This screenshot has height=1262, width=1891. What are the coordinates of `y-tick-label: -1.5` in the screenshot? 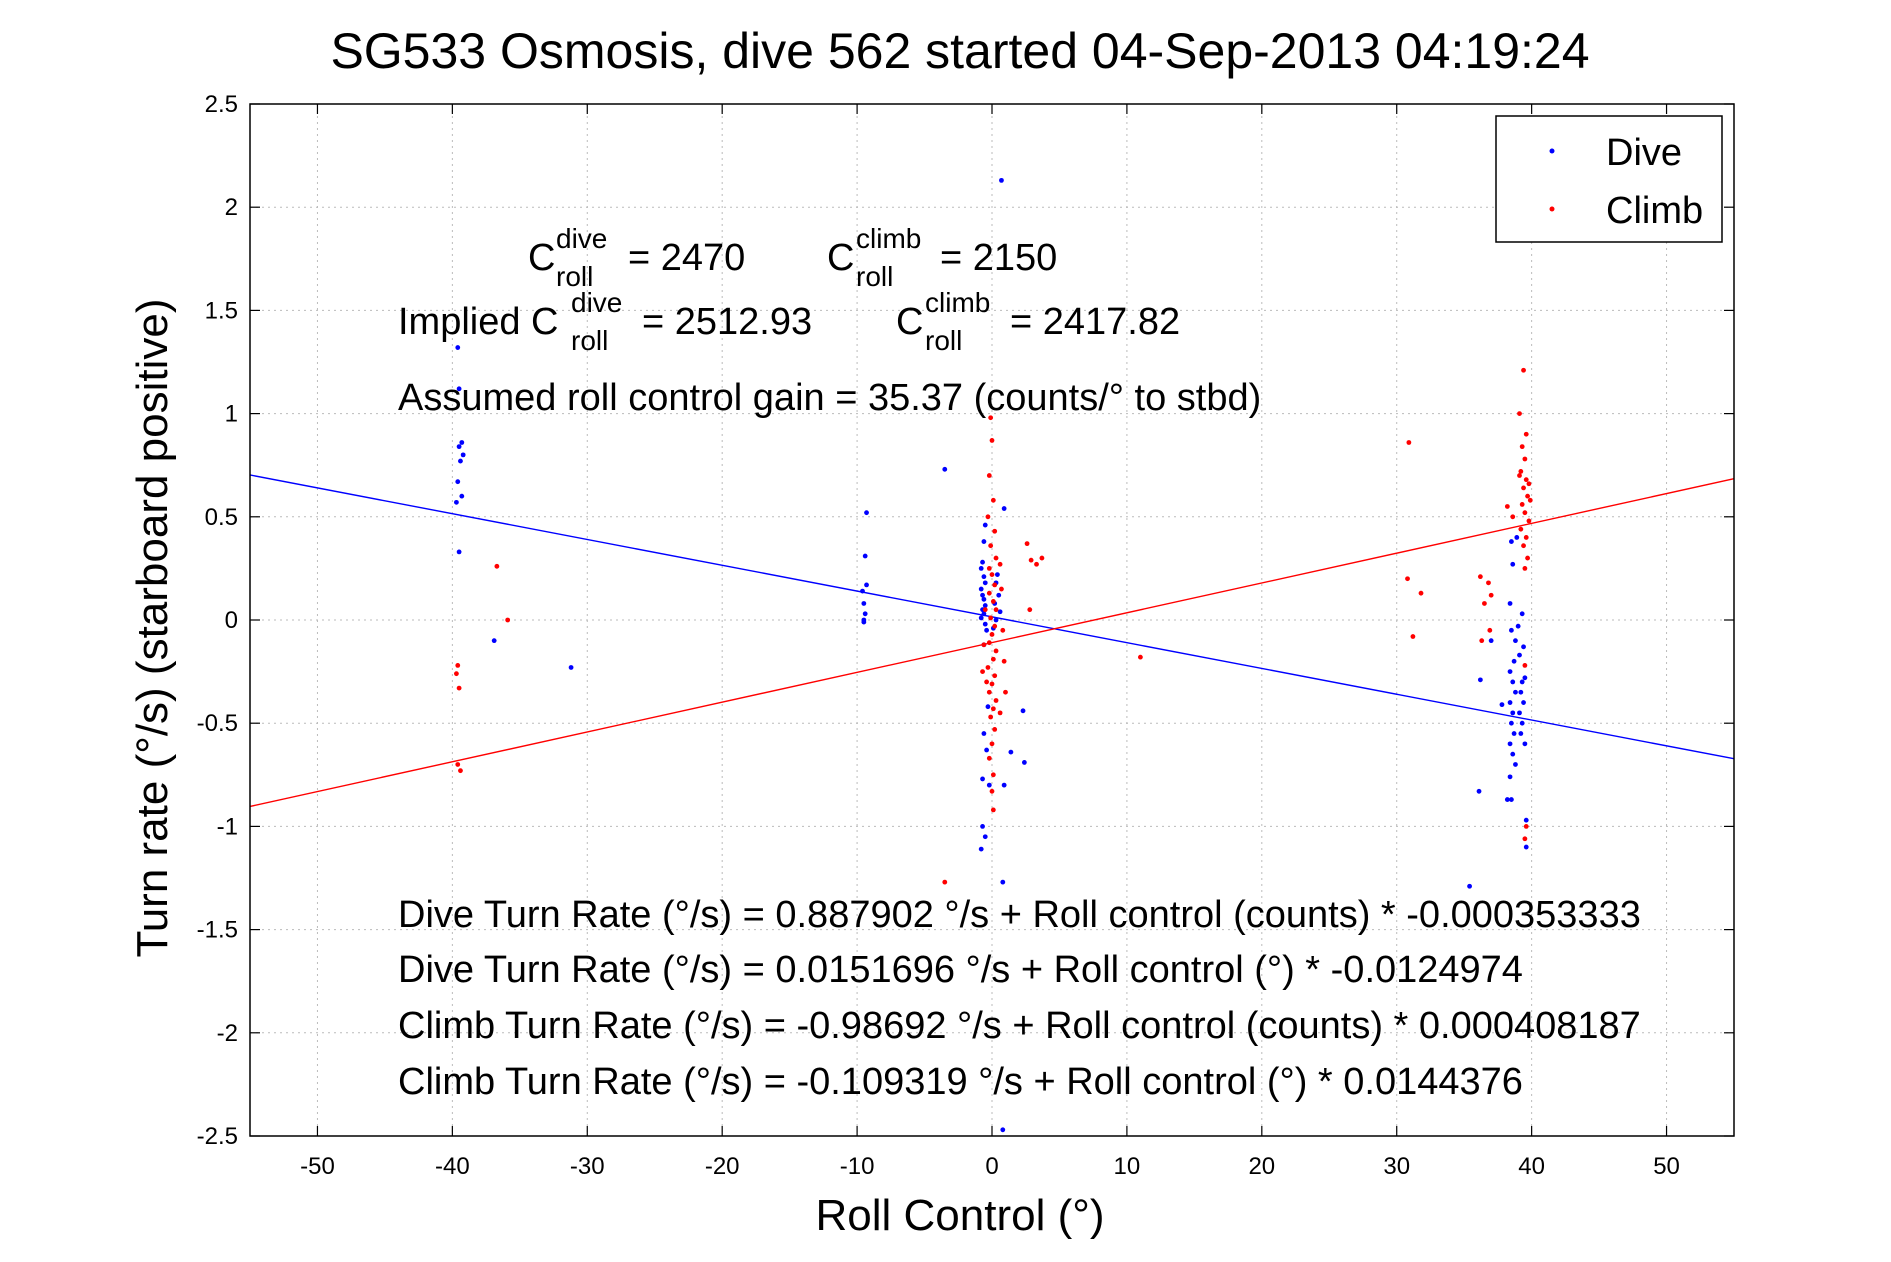 It's located at (217, 930).